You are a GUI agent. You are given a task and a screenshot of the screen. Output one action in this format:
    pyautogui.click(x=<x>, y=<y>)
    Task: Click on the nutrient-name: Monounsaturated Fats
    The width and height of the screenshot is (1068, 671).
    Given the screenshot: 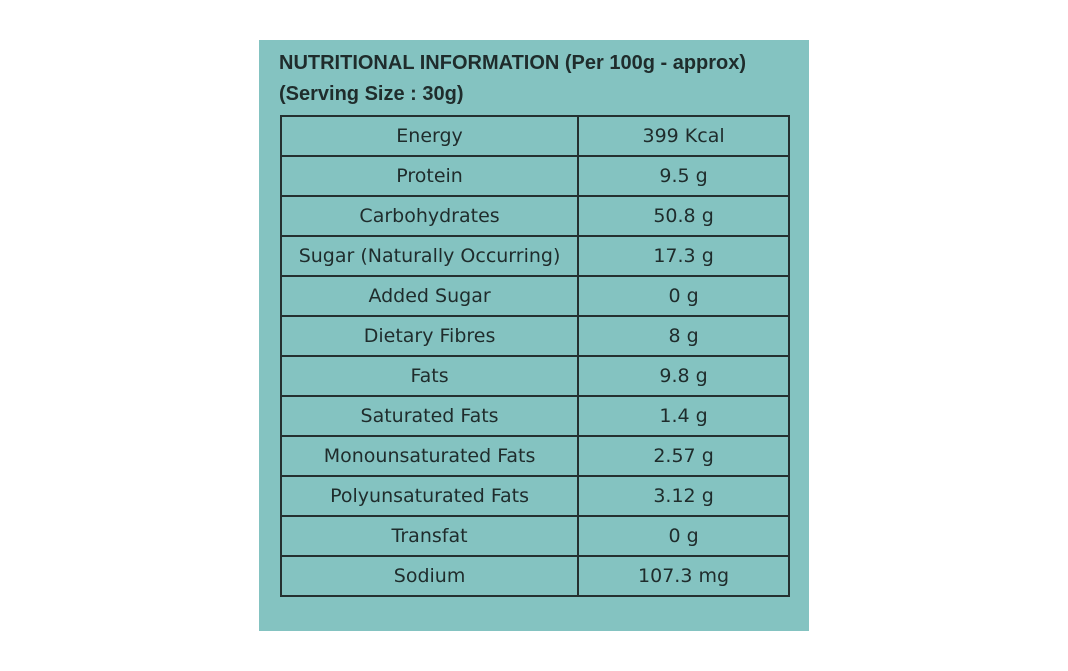 What is the action you would take?
    pyautogui.click(x=429, y=456)
    